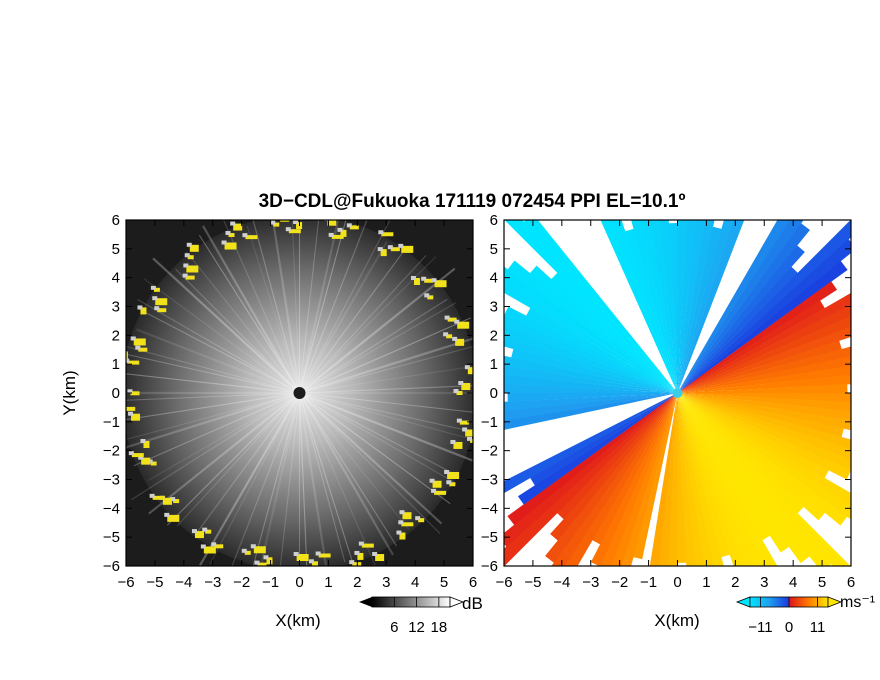  I want to click on x-tick-label: −3, so click(212, 582).